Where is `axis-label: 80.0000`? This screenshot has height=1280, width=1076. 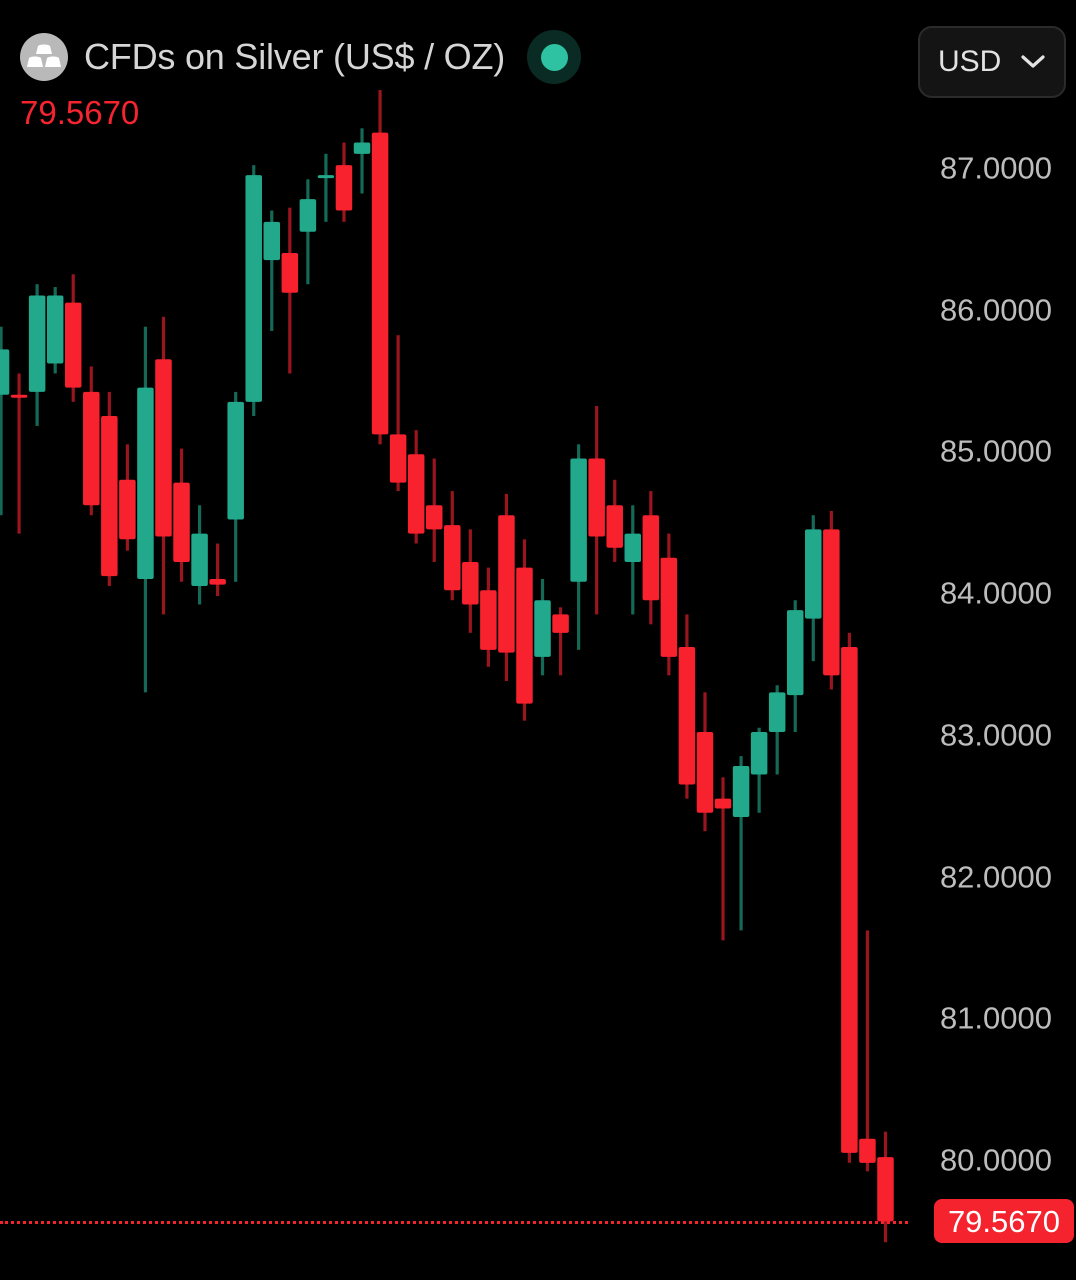 axis-label: 80.0000 is located at coordinates (995, 1160).